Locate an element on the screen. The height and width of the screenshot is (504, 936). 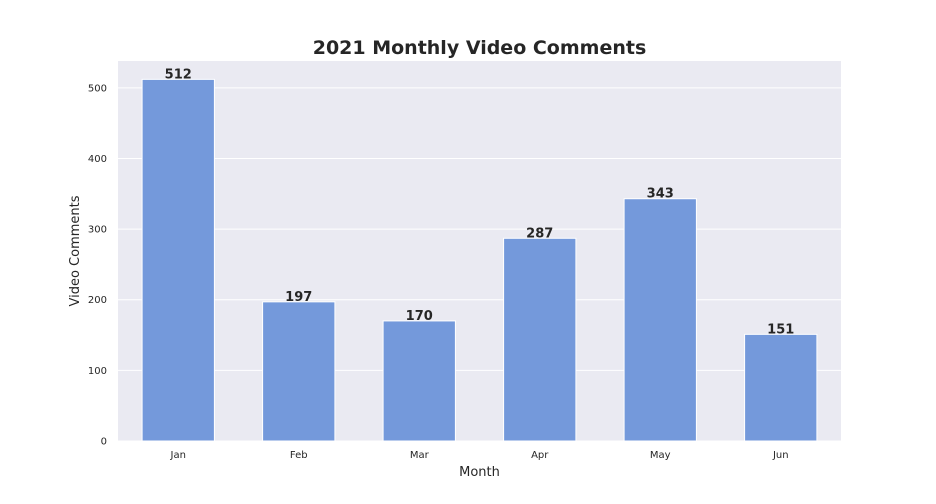
value-label-apr: 287 is located at coordinates (539, 233).